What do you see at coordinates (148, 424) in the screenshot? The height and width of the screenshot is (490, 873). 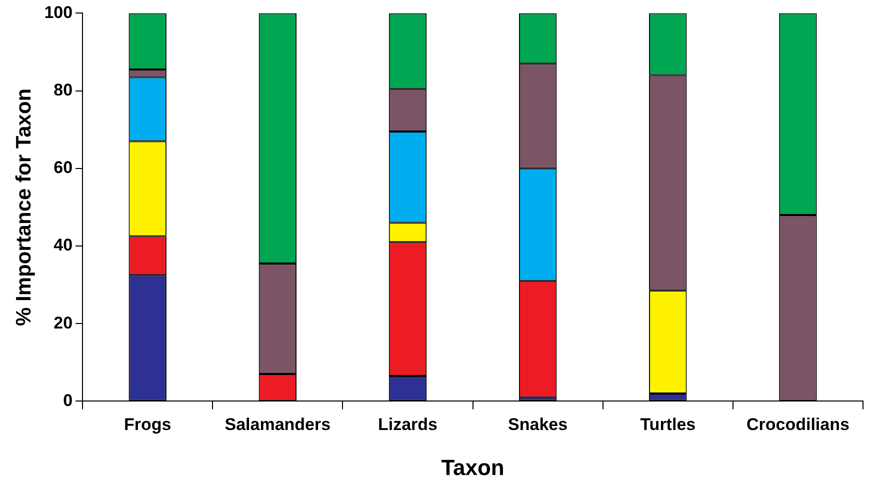 I see `x-tick-label: Frogs` at bounding box center [148, 424].